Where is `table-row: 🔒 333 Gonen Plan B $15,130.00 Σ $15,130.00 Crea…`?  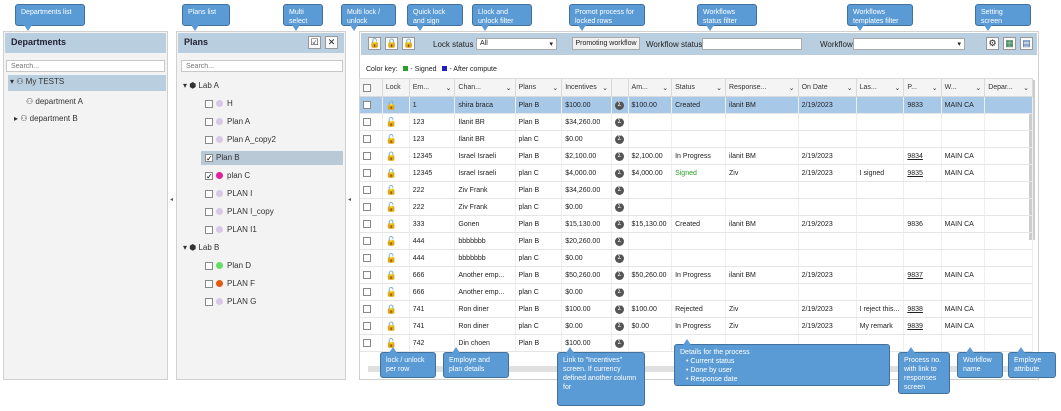
table-row: 🔒 333 Gonen Plan B $15,130.00 Σ $15,130.00 Crea… is located at coordinates (696, 224).